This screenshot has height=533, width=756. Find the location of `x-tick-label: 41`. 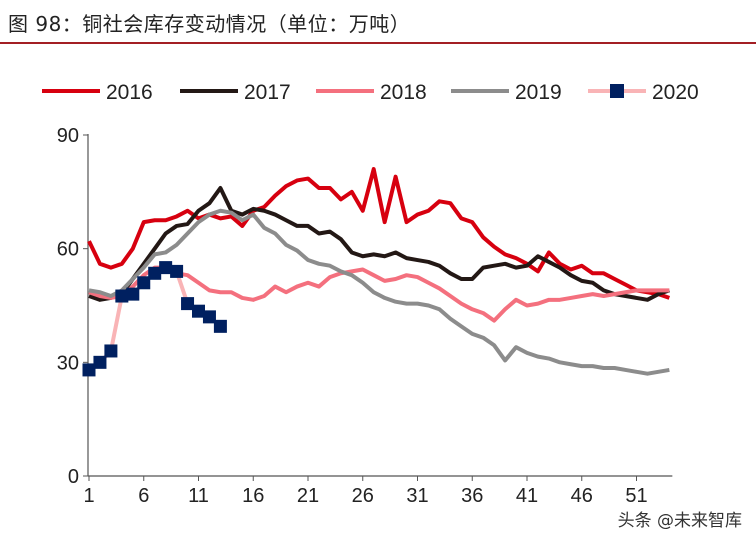

x-tick-label: 41 is located at coordinates (527, 496).